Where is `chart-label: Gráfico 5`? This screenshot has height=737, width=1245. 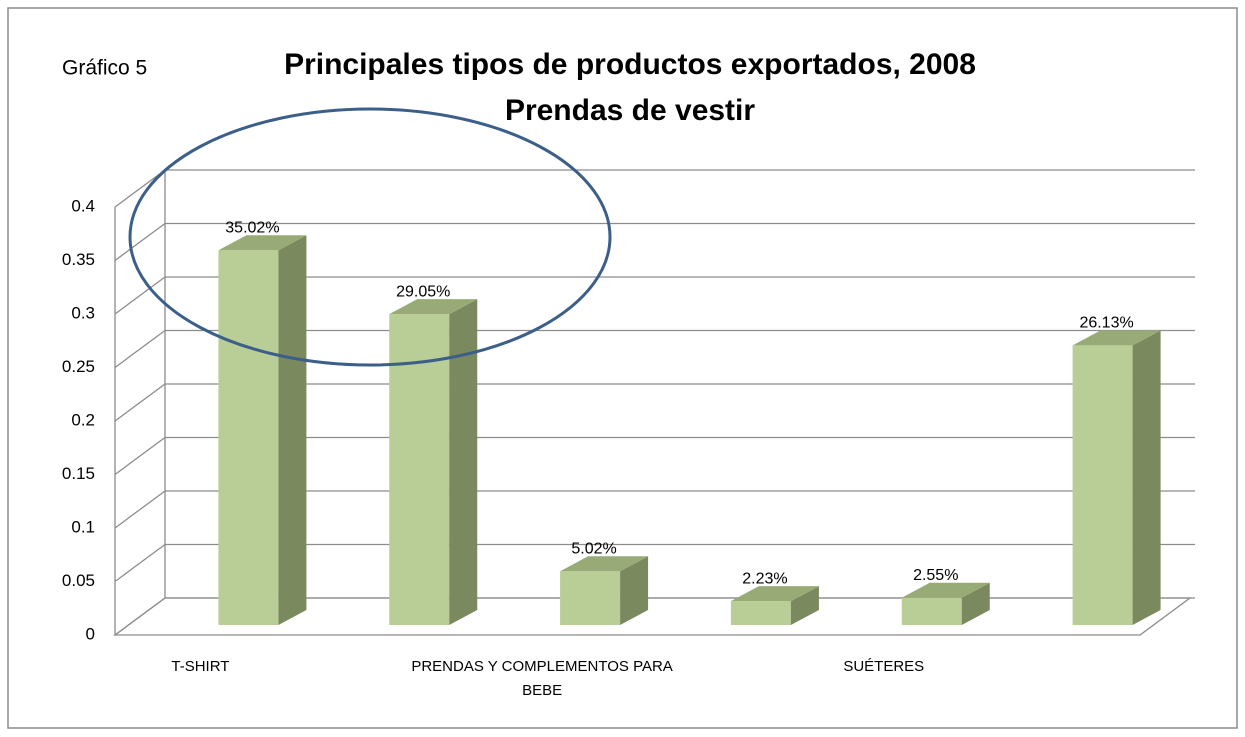 chart-label: Gráfico 5 is located at coordinates (104, 68).